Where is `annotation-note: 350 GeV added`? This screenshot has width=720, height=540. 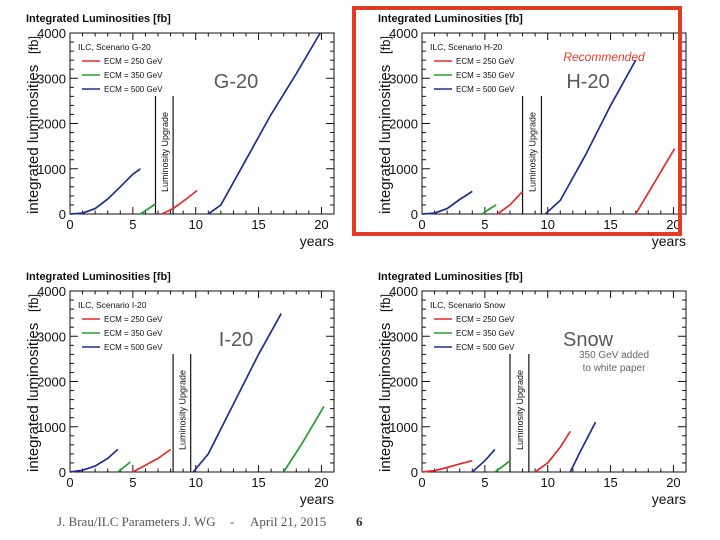
annotation-note: 350 GeV added is located at coordinates (614, 355).